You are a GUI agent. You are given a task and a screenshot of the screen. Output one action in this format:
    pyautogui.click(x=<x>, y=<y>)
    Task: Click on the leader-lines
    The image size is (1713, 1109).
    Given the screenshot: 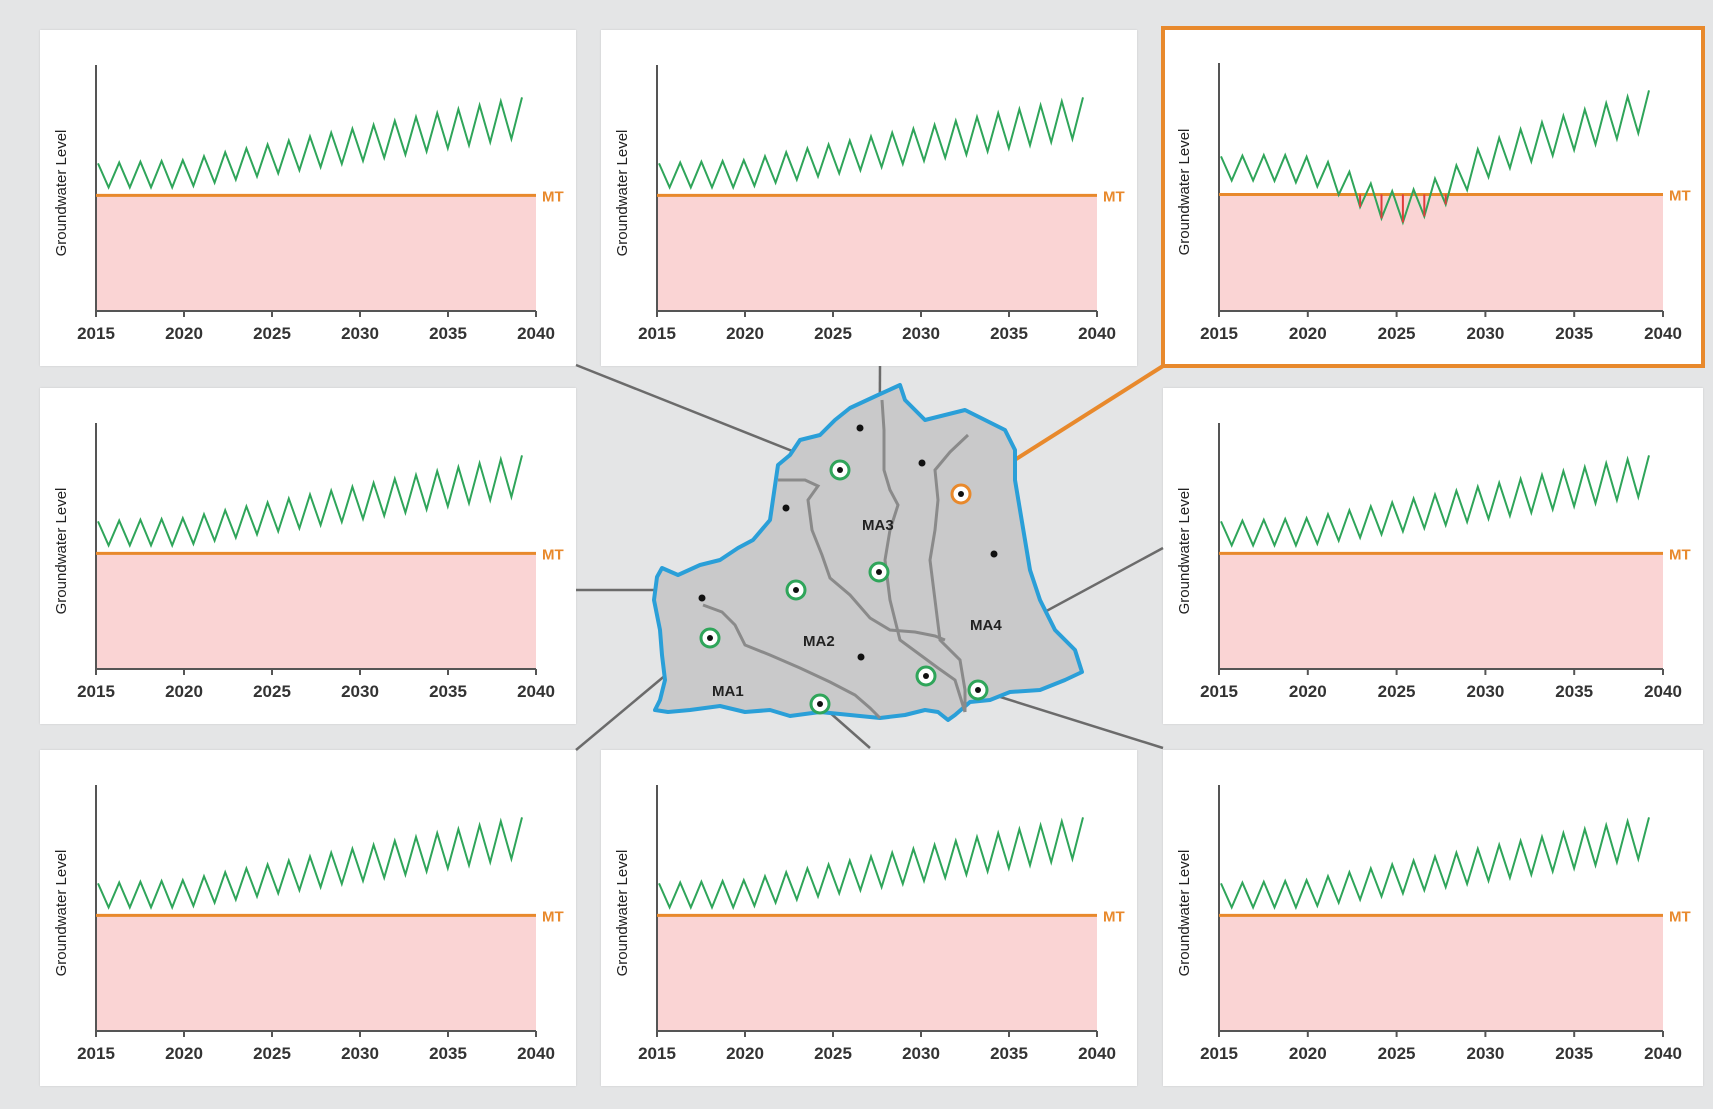 What is the action you would take?
    pyautogui.click(x=870, y=557)
    